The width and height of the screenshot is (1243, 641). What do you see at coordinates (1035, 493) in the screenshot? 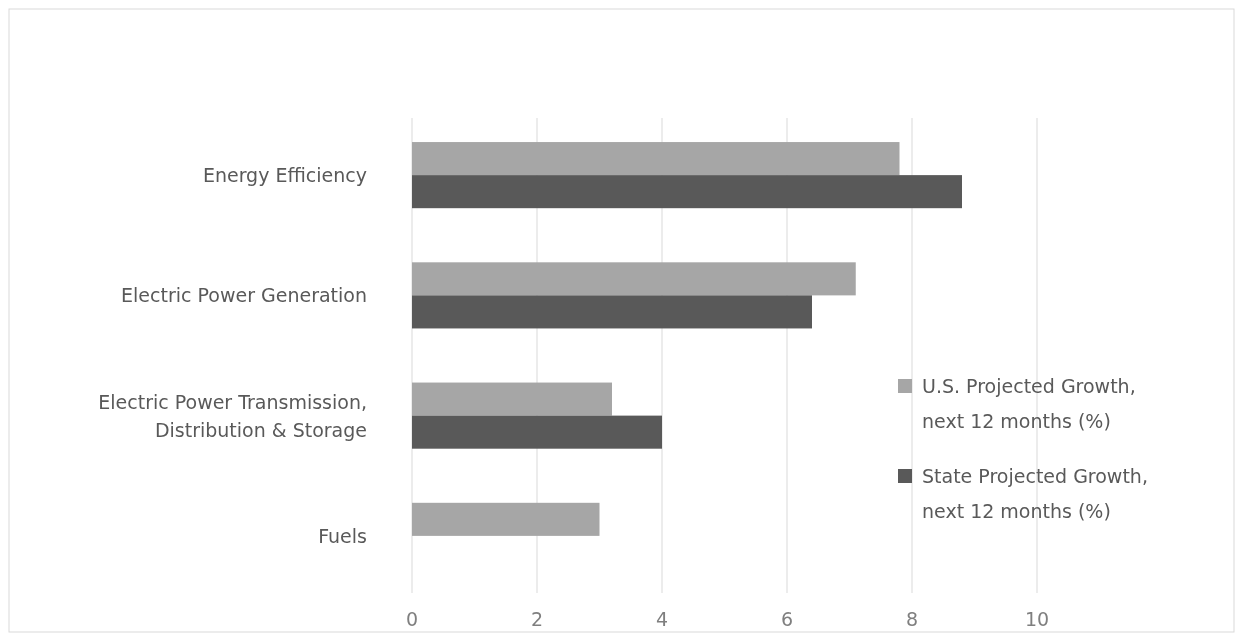
I see `legend-label: State Projected Growth, next 12 months (%)` at bounding box center [1035, 493].